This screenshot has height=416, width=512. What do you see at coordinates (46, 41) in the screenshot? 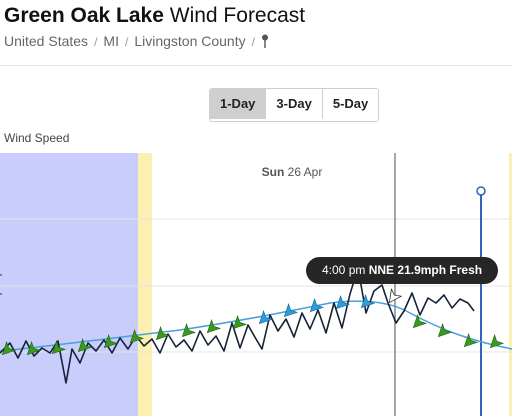
I see `breadcrumb-country: United States` at bounding box center [46, 41].